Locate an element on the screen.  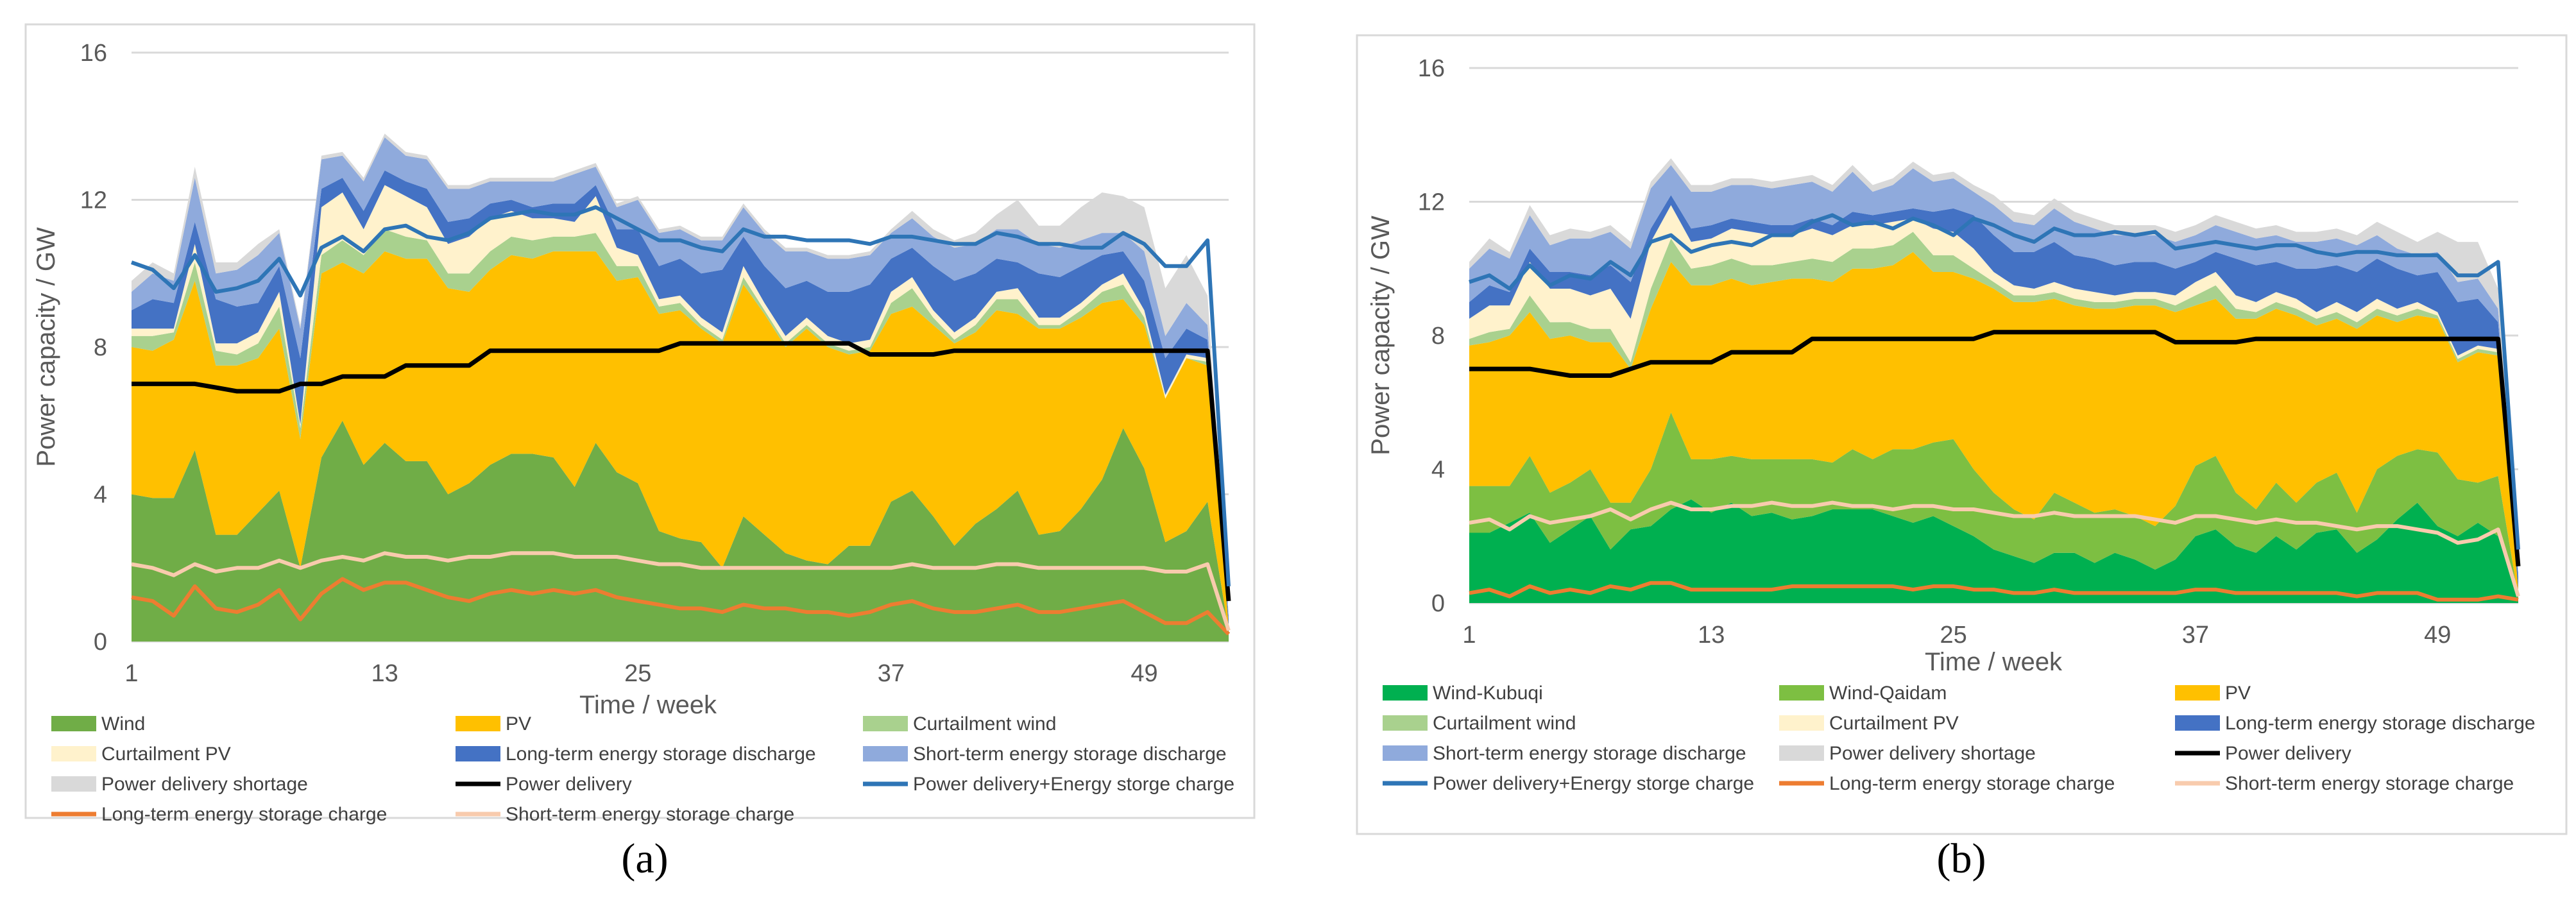
y-axis-title: Power capacity / GW is located at coordinates (1381, 335).